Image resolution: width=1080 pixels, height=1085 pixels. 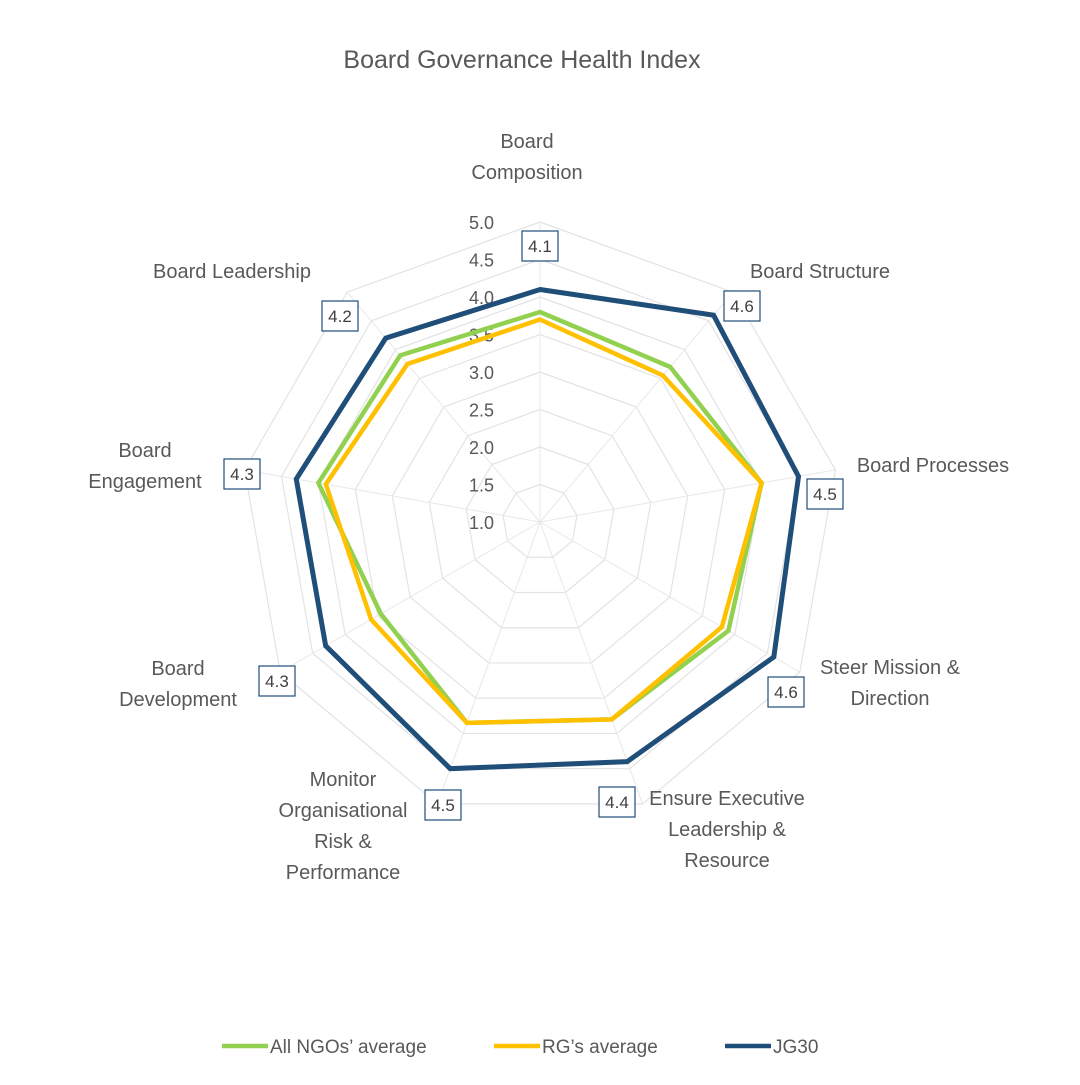 I want to click on category-label-line: Organisational, so click(x=343, y=811).